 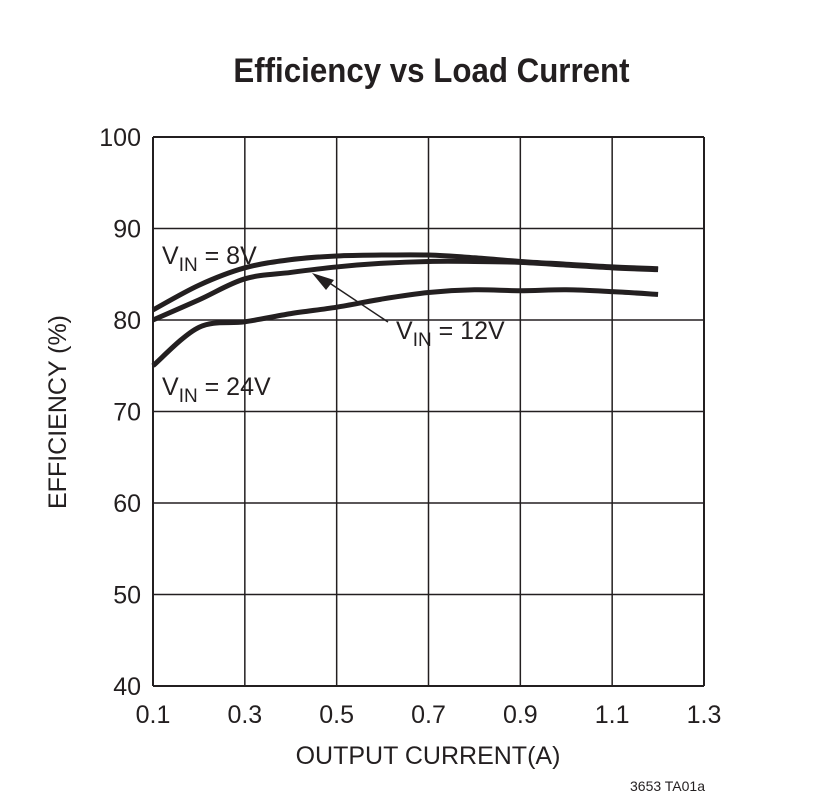 What do you see at coordinates (520, 715) in the screenshot?
I see `x-tick-label: 0.9` at bounding box center [520, 715].